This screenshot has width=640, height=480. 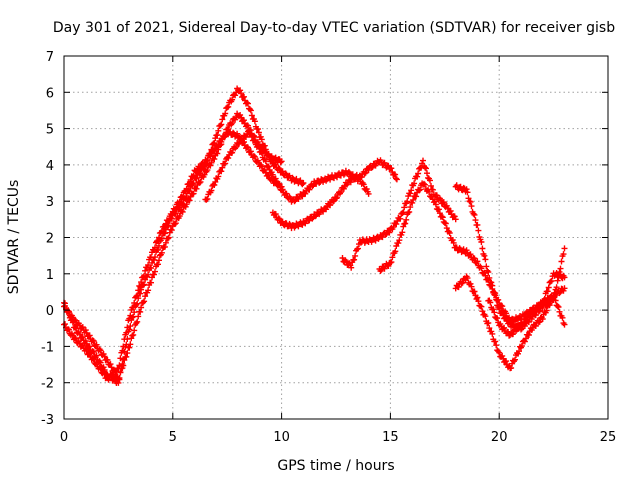 I want to click on y-axis-label: SDTVAR / TECUs, so click(x=14, y=237).